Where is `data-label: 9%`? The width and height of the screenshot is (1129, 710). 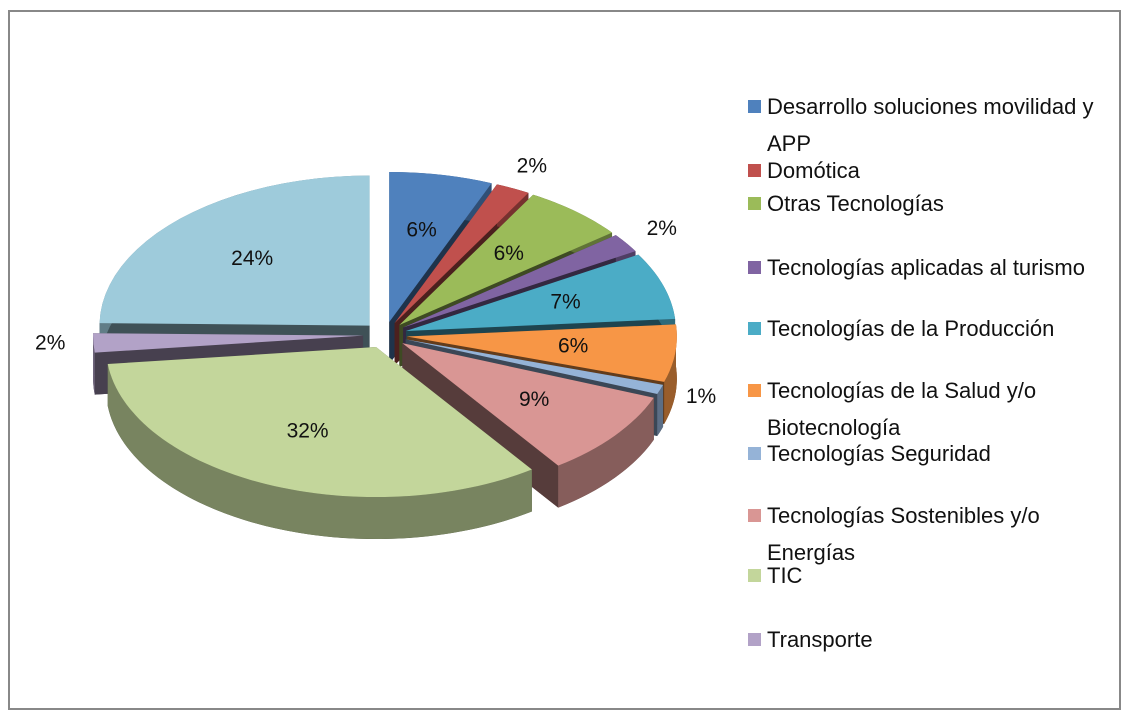
data-label: 9% is located at coordinates (534, 399).